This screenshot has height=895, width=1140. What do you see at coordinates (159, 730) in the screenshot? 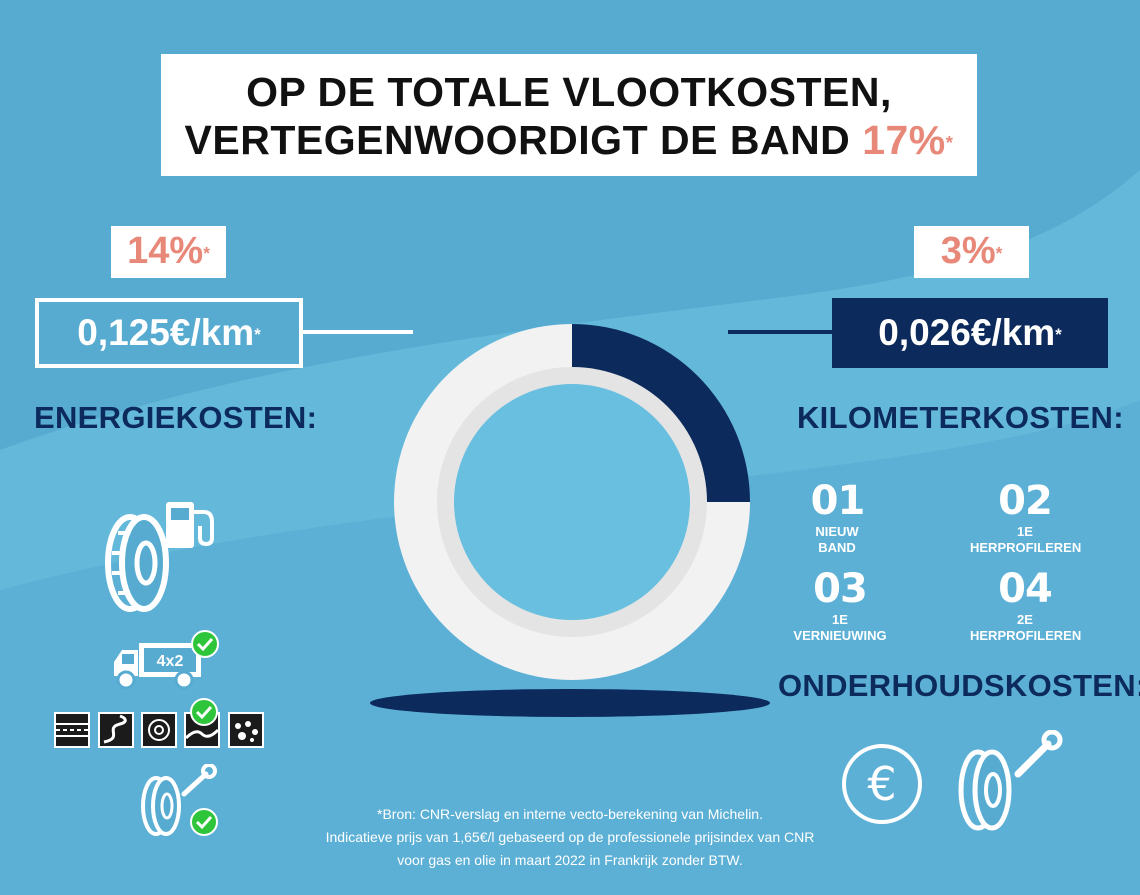
I see `road-icon-roundabout` at bounding box center [159, 730].